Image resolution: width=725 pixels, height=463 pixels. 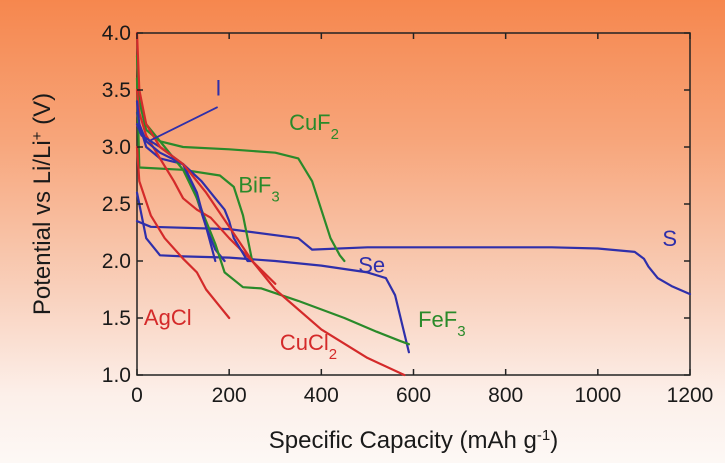 What do you see at coordinates (371, 264) in the screenshot?
I see `series-label-se: Se` at bounding box center [371, 264].